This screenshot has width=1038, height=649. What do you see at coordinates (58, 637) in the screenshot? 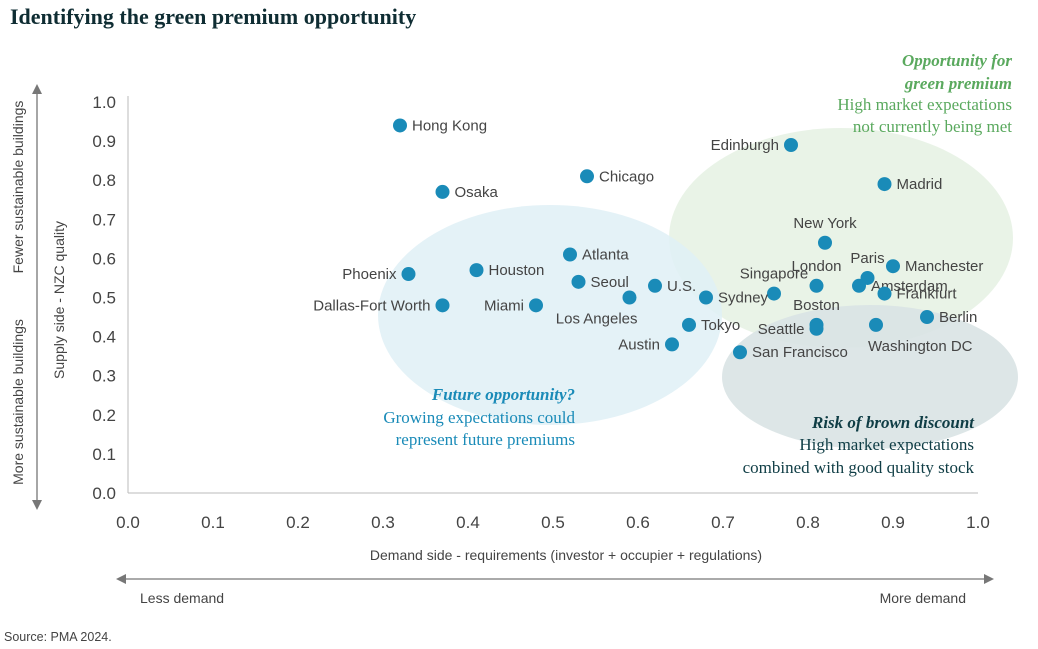
I see `source-note: Source: PMA 2024.` at bounding box center [58, 637].